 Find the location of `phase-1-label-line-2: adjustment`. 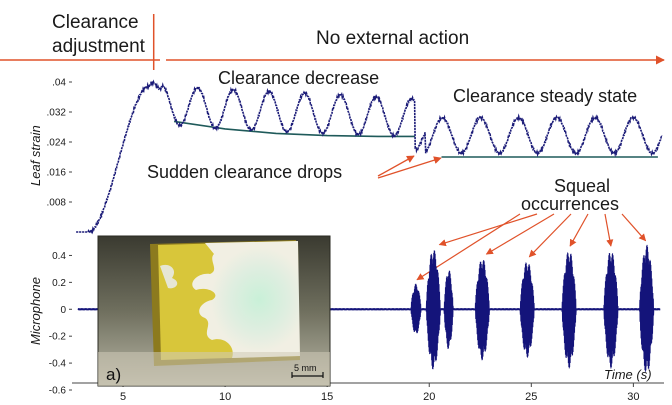

phase-1-label-line-2: adjustment is located at coordinates (99, 46).